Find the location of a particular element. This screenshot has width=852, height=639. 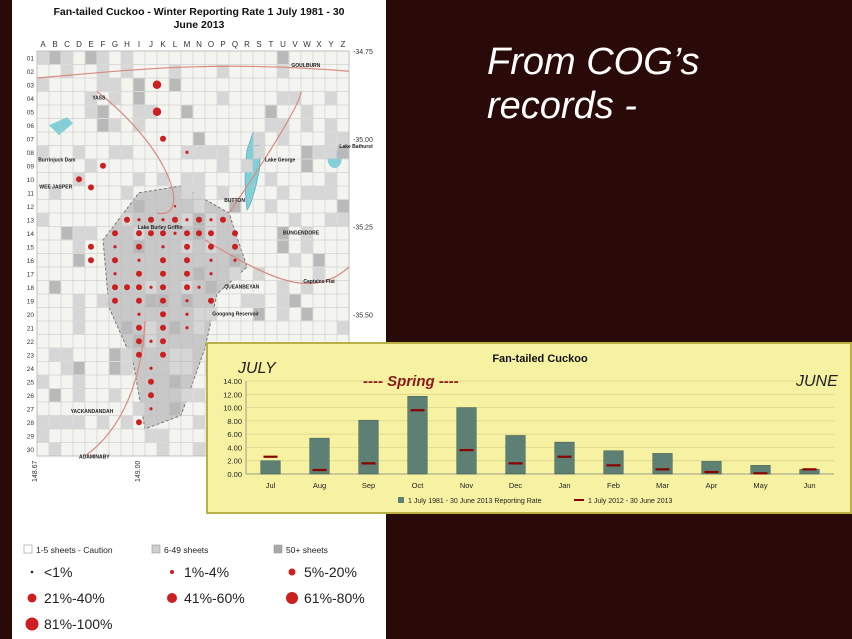

map-place-label: Googong Reservoir is located at coordinates (235, 315).